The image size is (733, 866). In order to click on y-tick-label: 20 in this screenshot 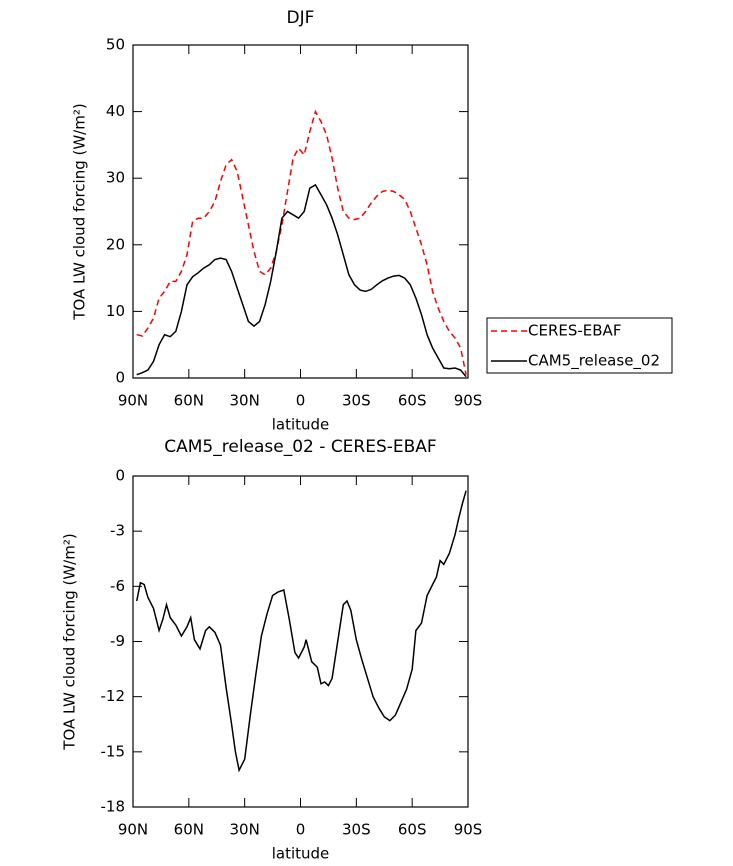, I will do `click(115, 244)`.